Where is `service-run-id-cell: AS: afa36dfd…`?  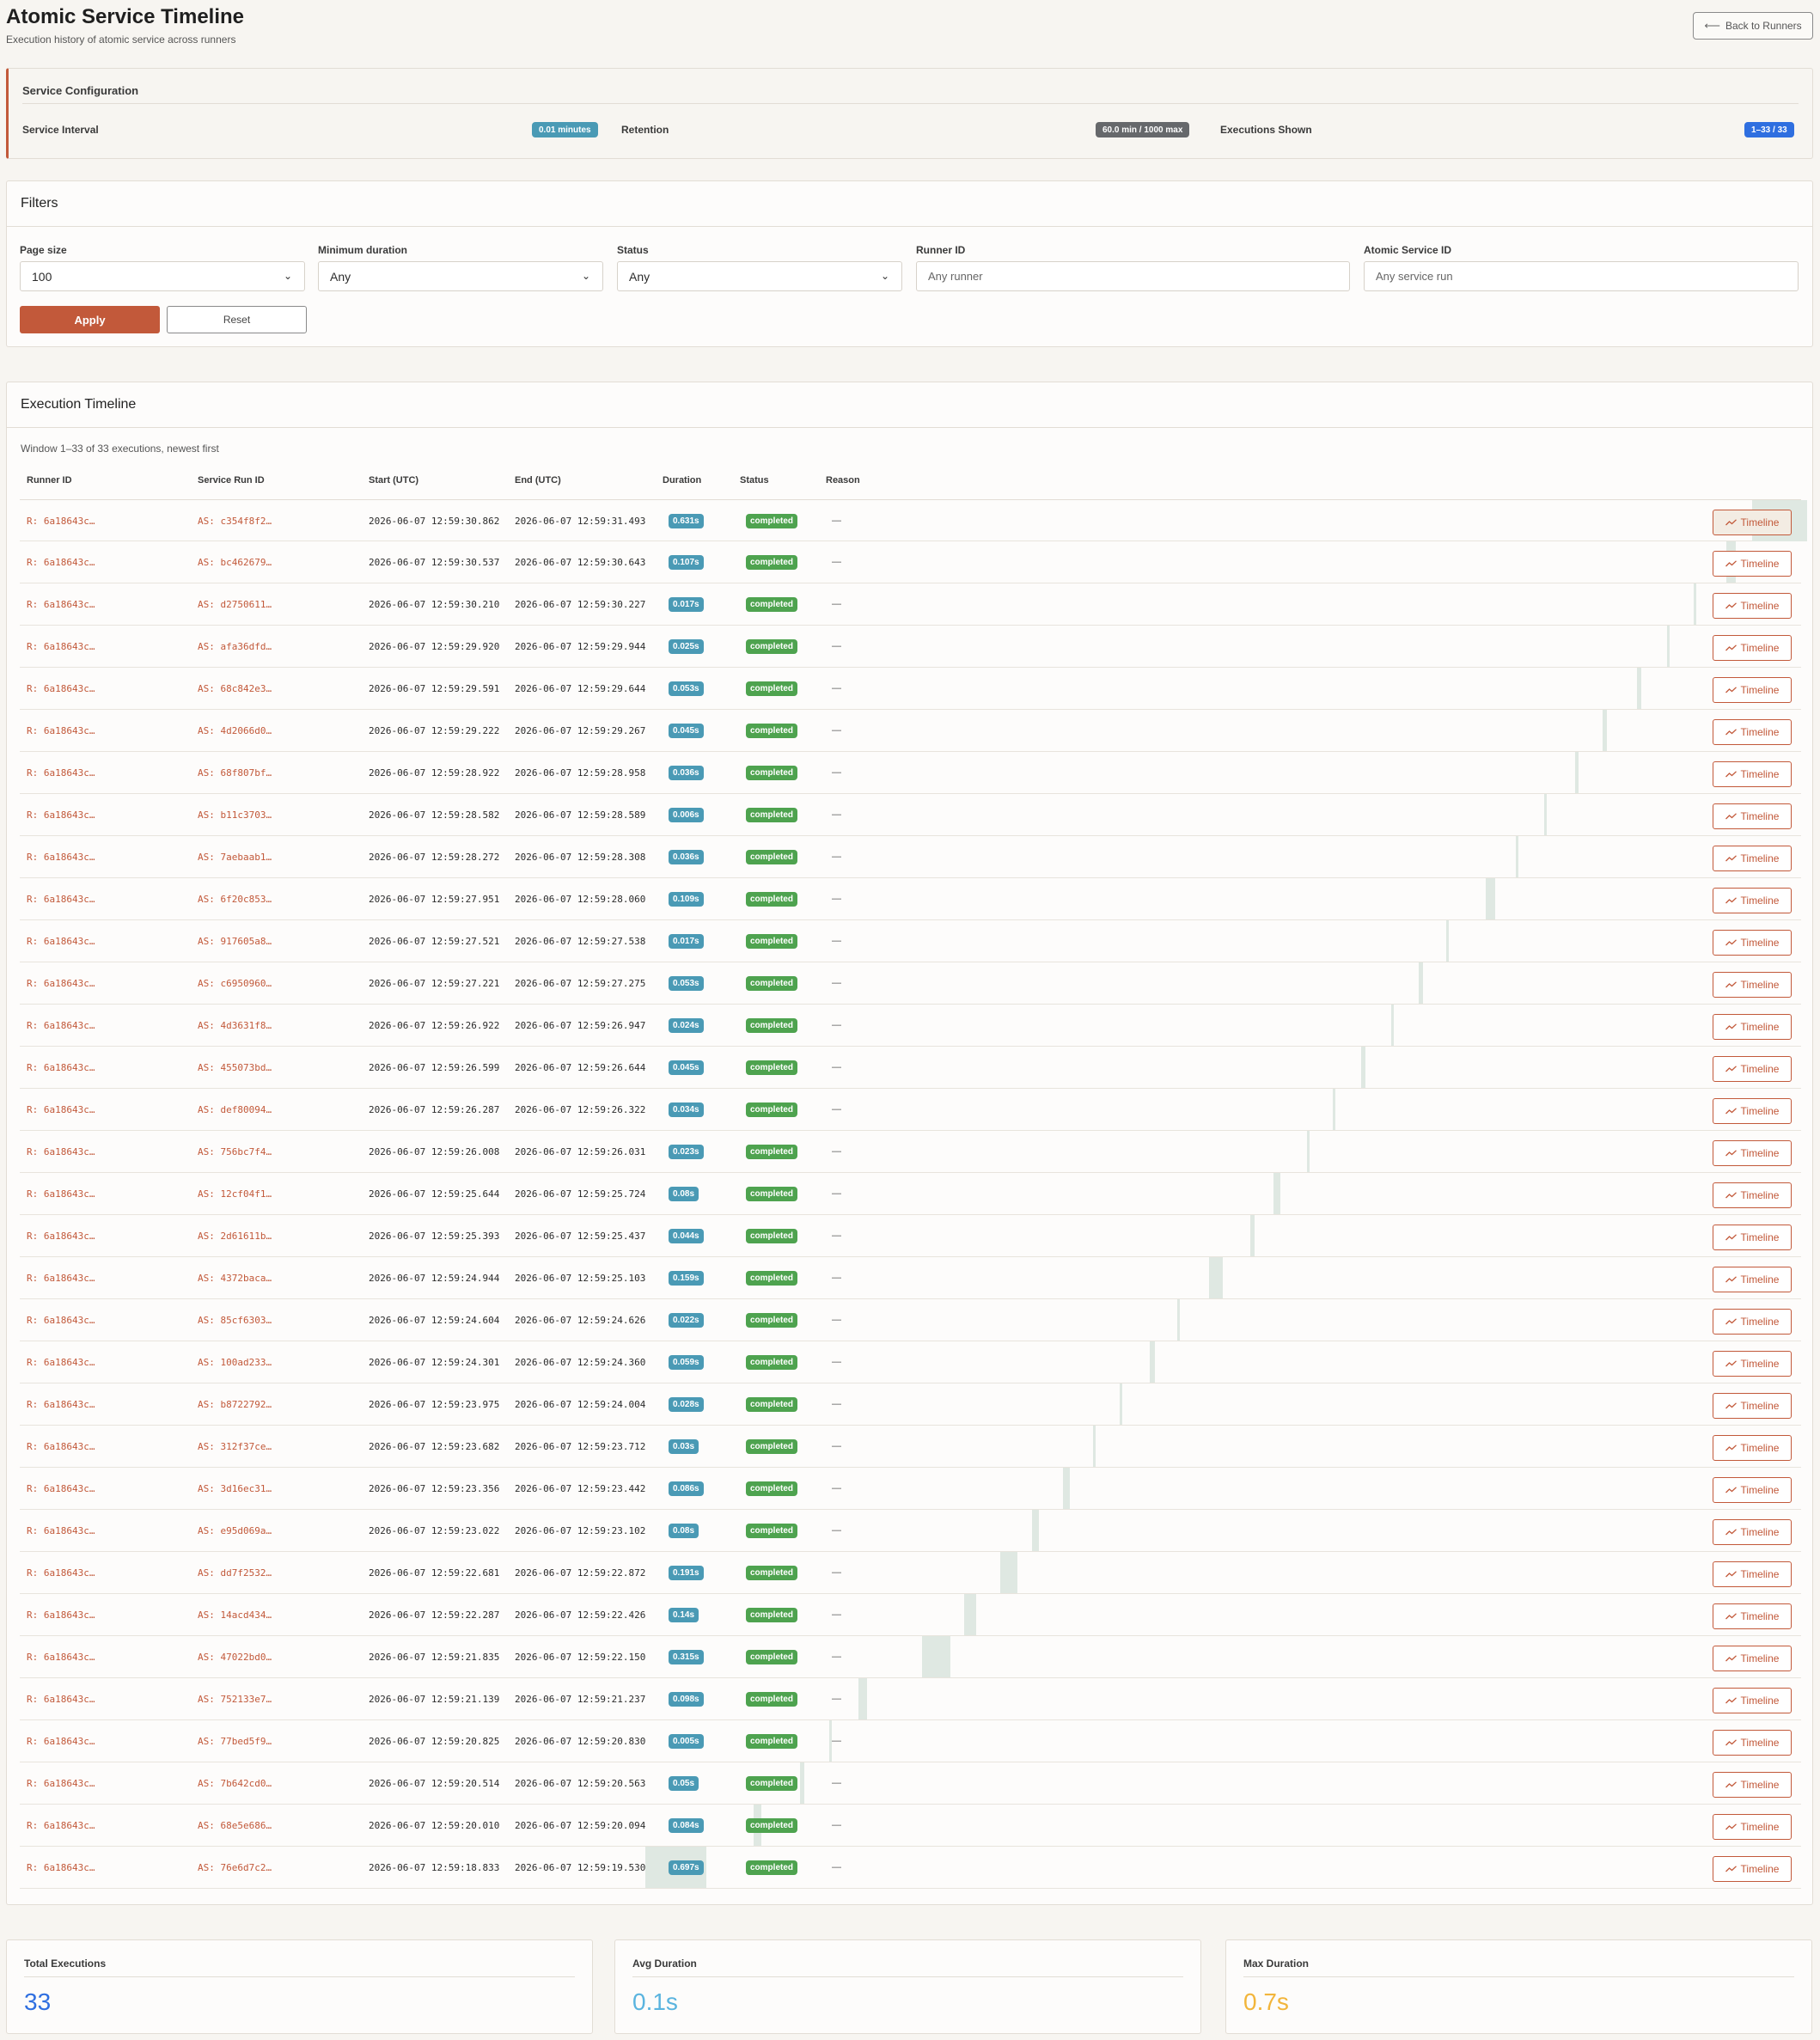 service-run-id-cell: AS: afa36dfd… is located at coordinates (235, 646).